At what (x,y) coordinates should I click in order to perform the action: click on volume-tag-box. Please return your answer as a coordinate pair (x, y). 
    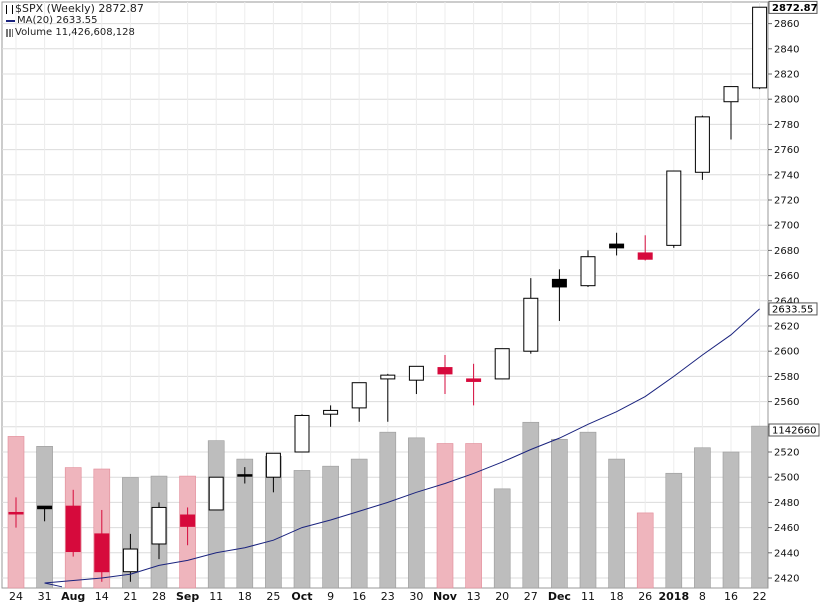
    Looking at the image, I should click on (794, 430).